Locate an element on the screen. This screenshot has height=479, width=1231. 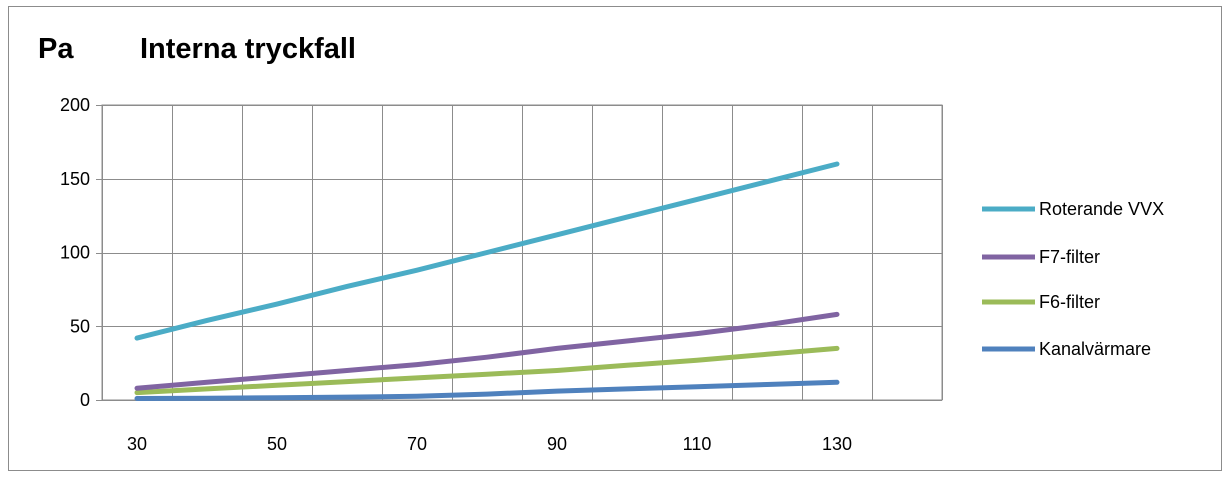
x-tick-label: 130 is located at coordinates (837, 444).